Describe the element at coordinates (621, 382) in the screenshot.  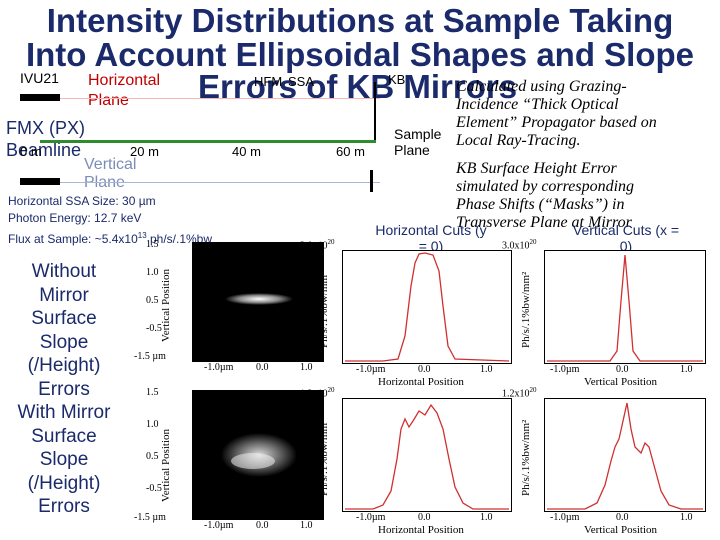
I see `vertical-cut-top-xlabel: Vertical Position` at that location.